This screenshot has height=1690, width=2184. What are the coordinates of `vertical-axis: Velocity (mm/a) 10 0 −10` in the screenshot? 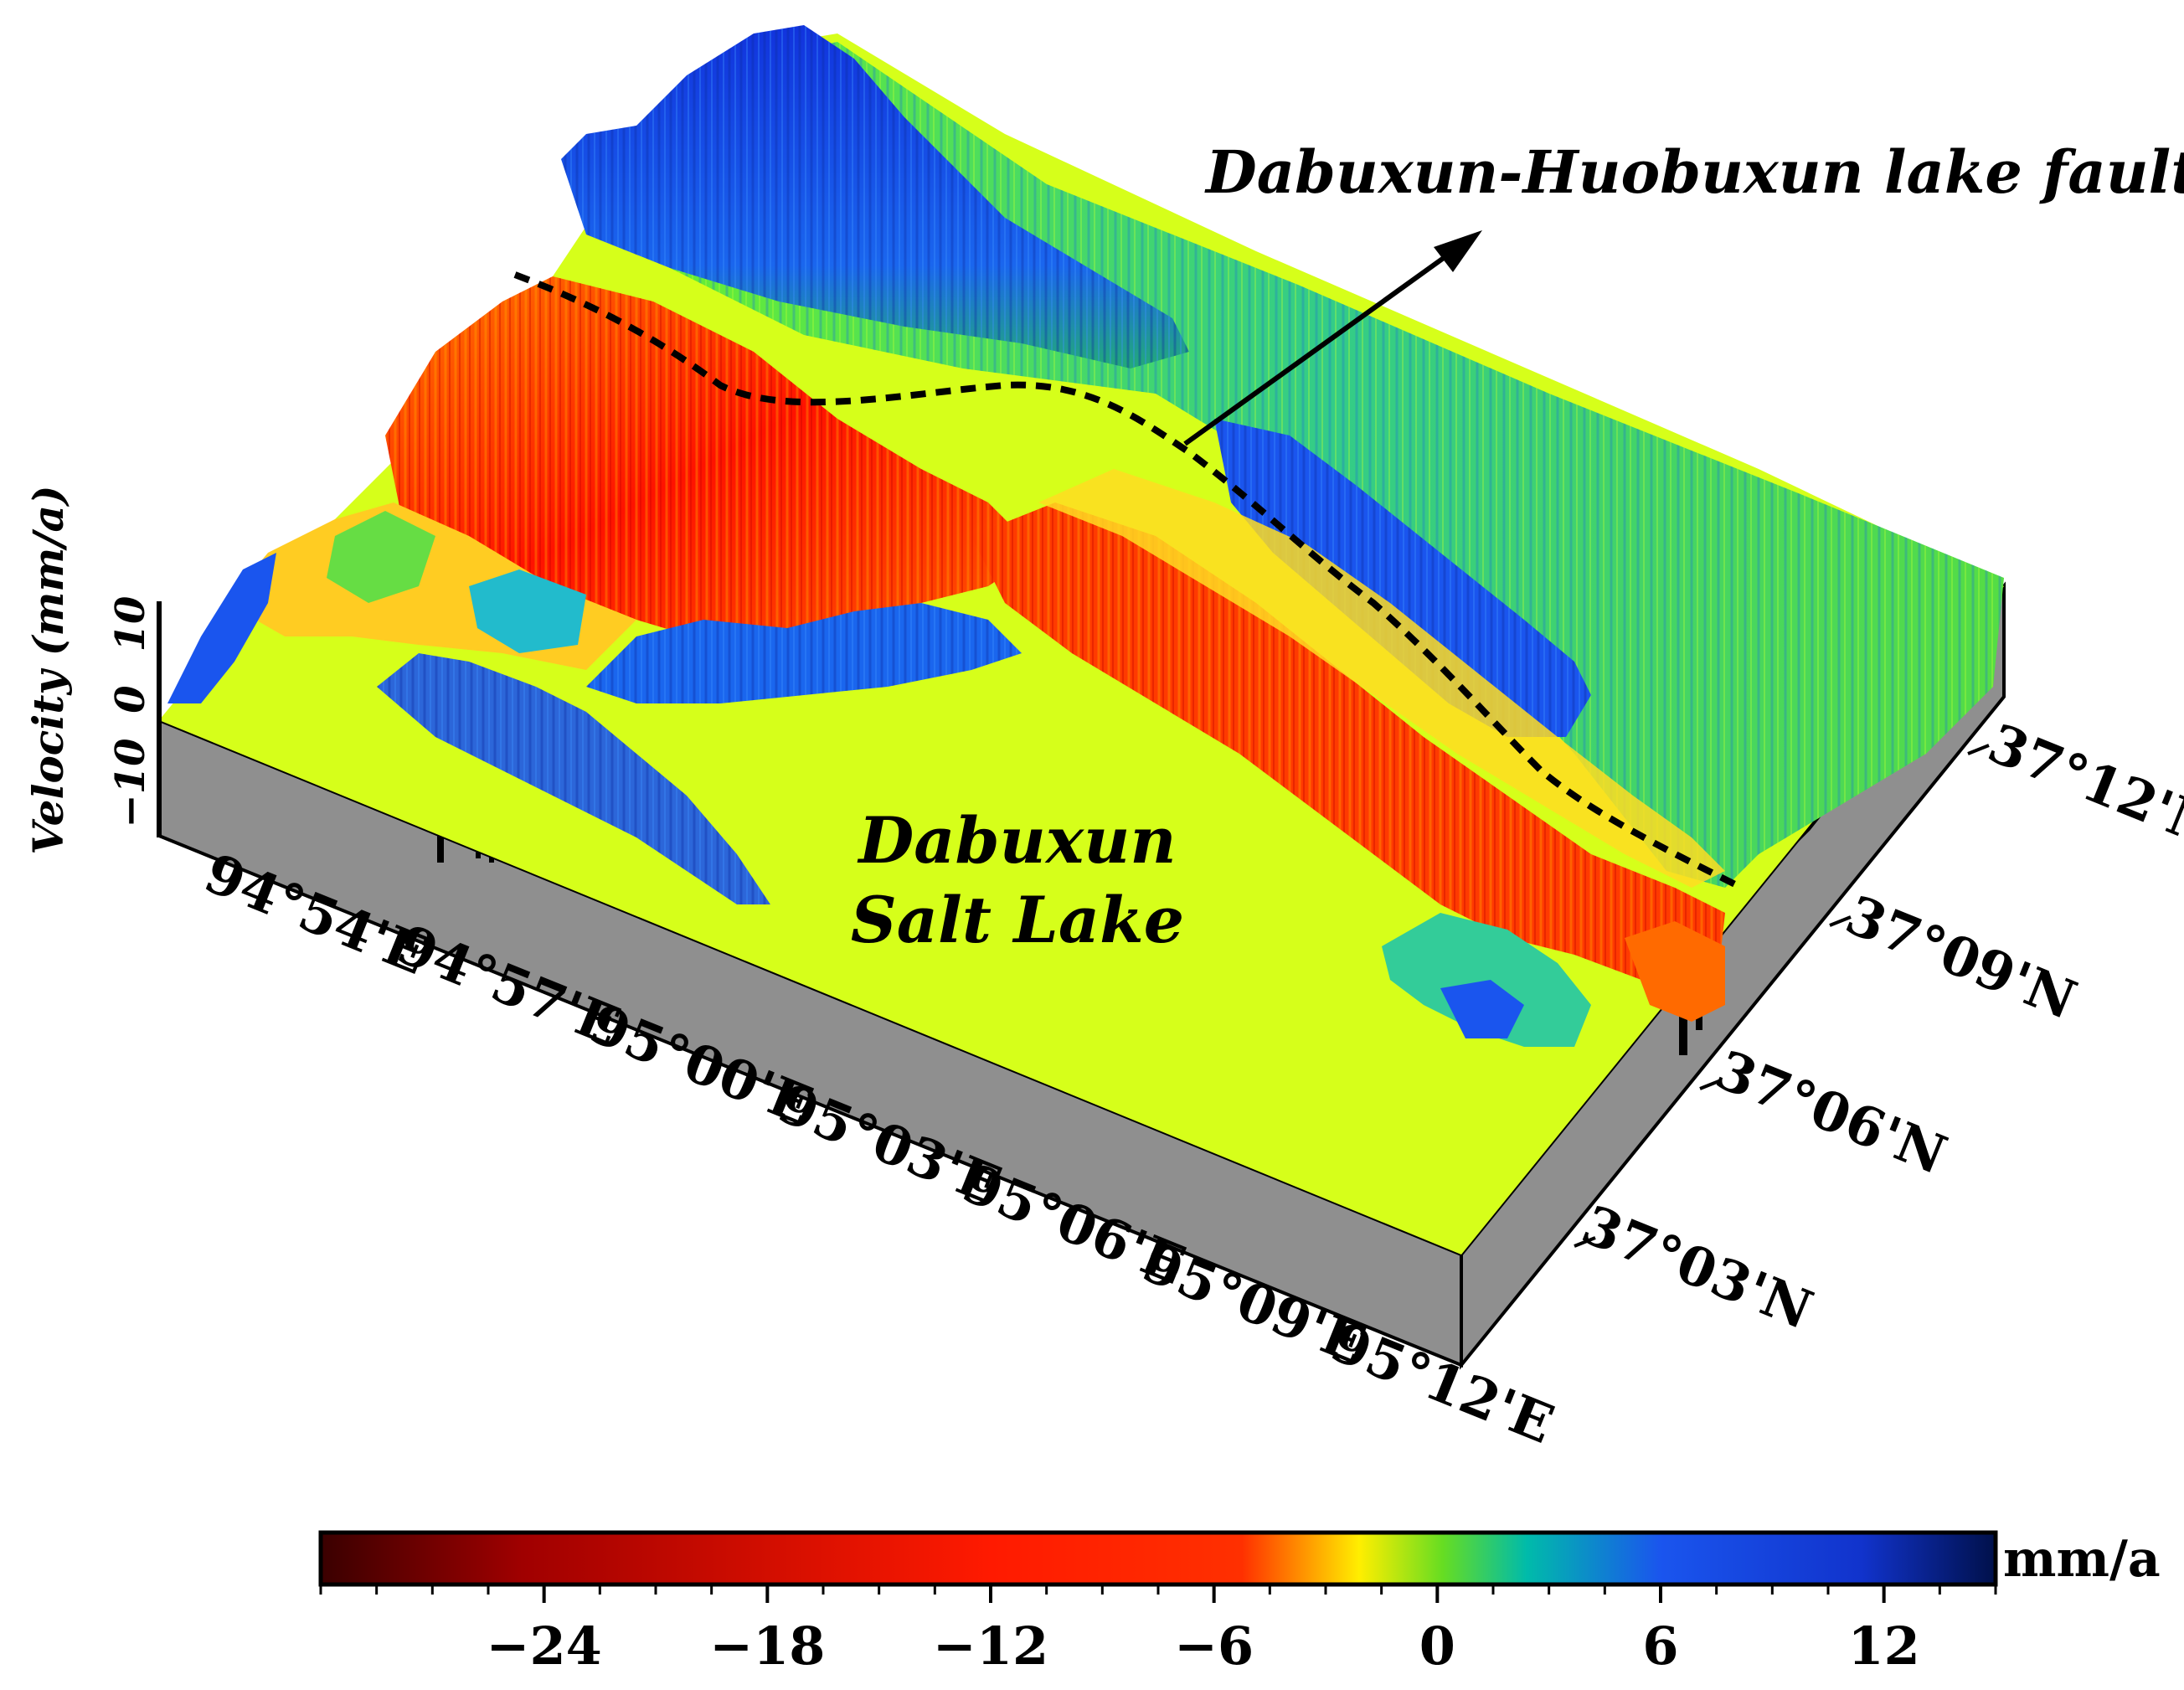 It's located at (93, 670).